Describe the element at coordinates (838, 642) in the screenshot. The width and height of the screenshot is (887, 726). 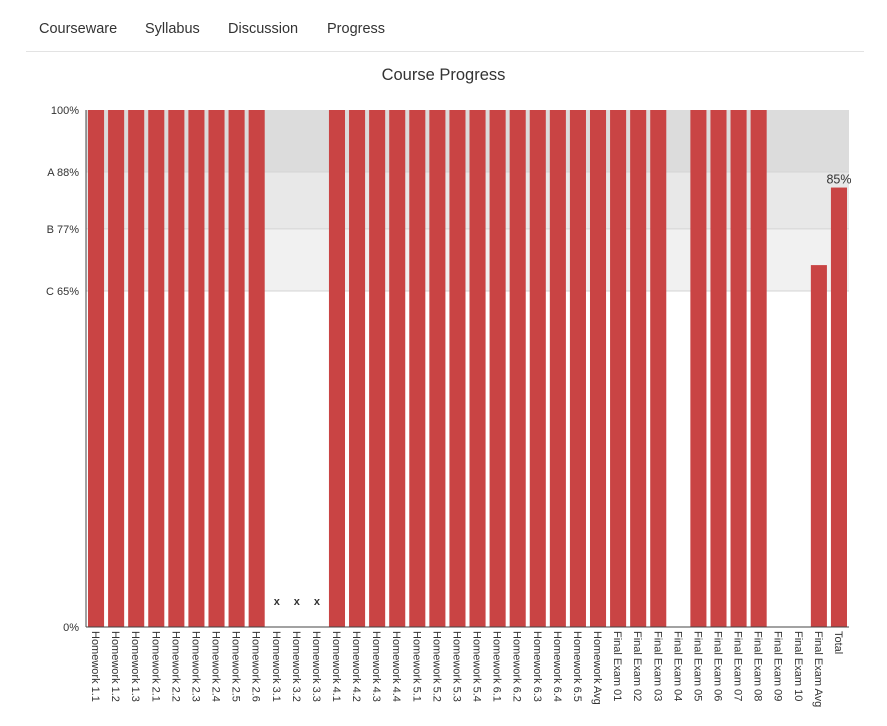
I see `x-tick-label: Total` at that location.